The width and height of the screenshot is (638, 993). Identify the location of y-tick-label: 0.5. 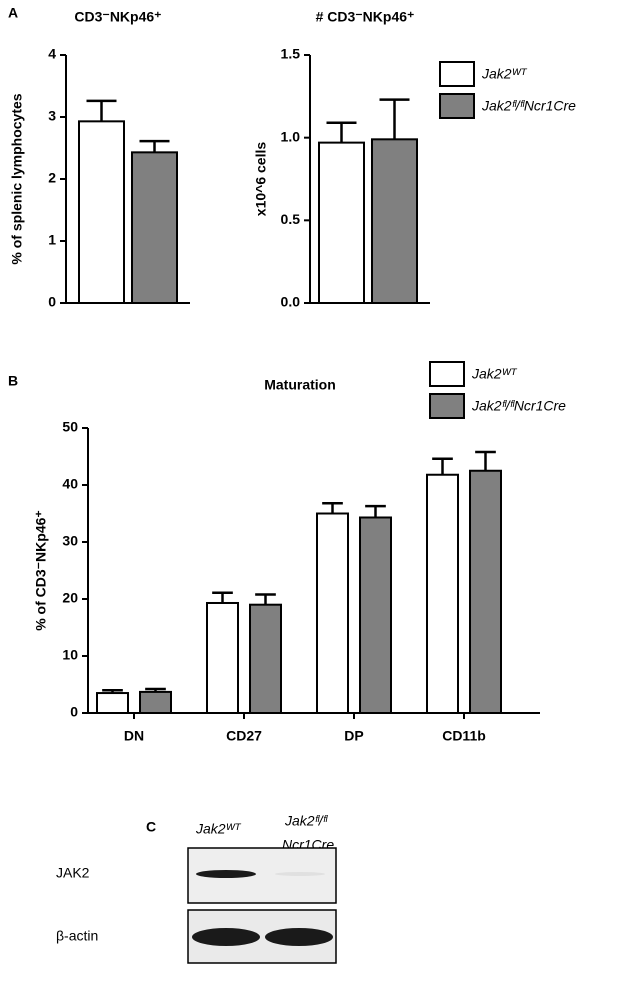
(291, 219).